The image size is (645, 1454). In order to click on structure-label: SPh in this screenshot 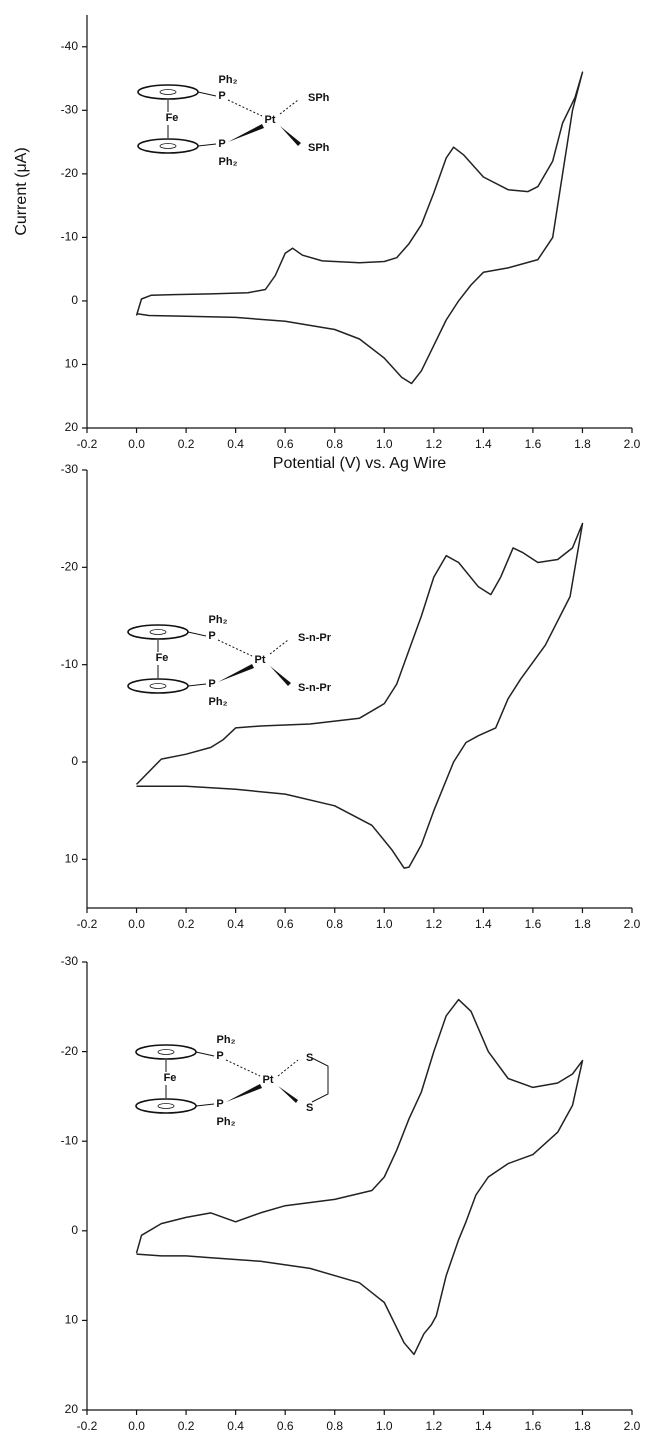, I will do `click(319, 148)`.